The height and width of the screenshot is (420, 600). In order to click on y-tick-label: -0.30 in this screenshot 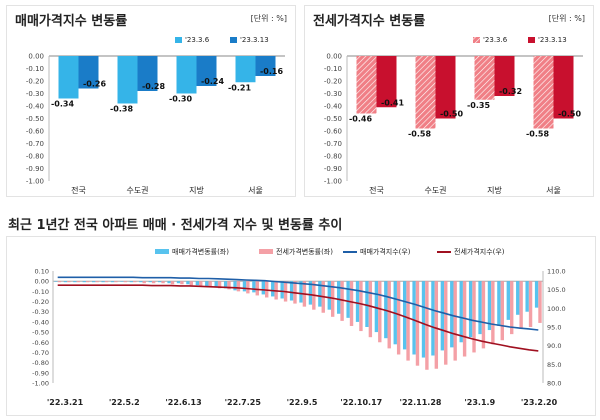, I will do `click(333, 94)`.